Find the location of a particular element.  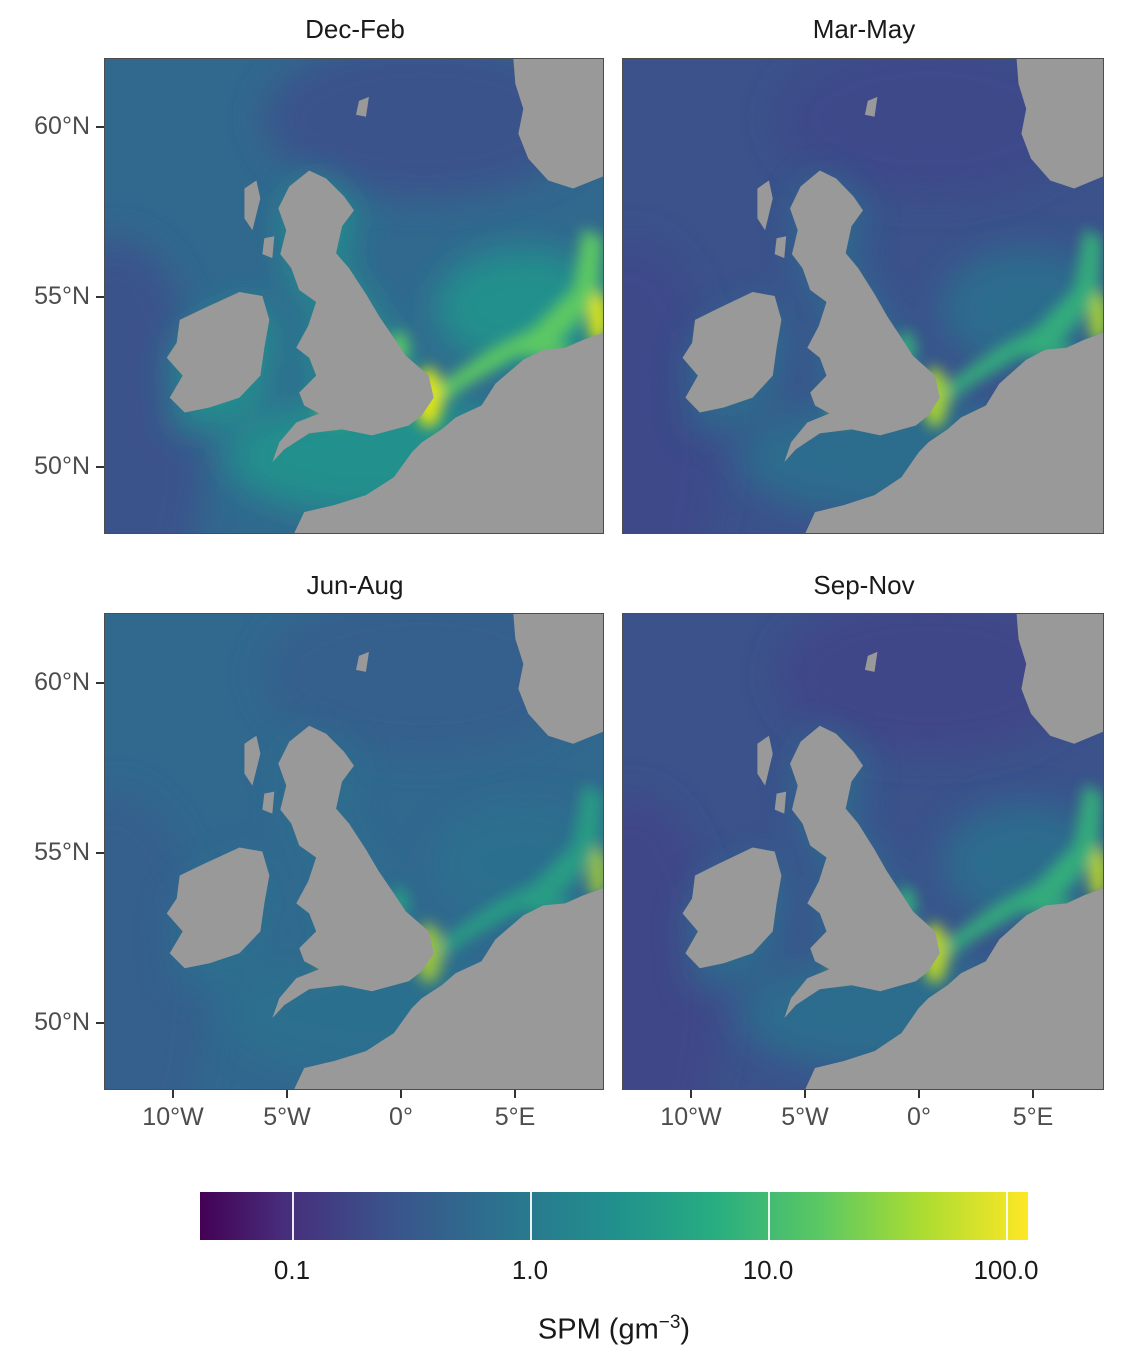

map-panel-mar-may is located at coordinates (863, 296).